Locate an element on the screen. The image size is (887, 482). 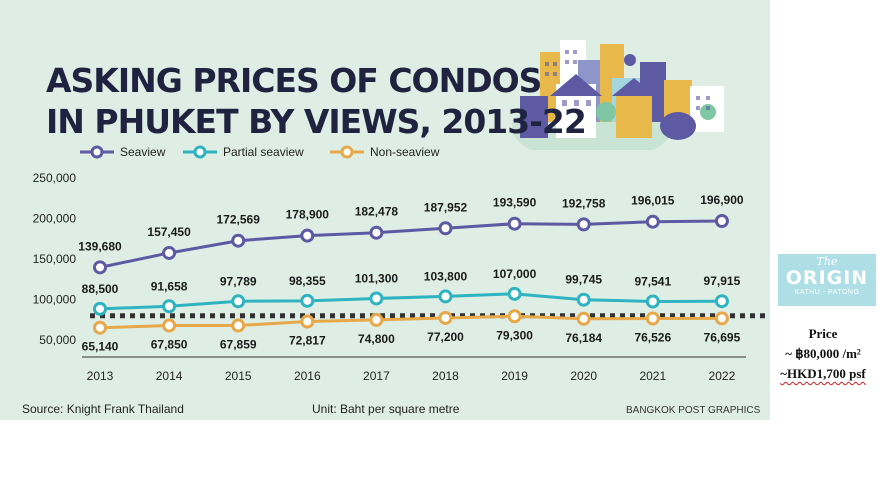
data-label: 77,200 is located at coordinates (445, 337).